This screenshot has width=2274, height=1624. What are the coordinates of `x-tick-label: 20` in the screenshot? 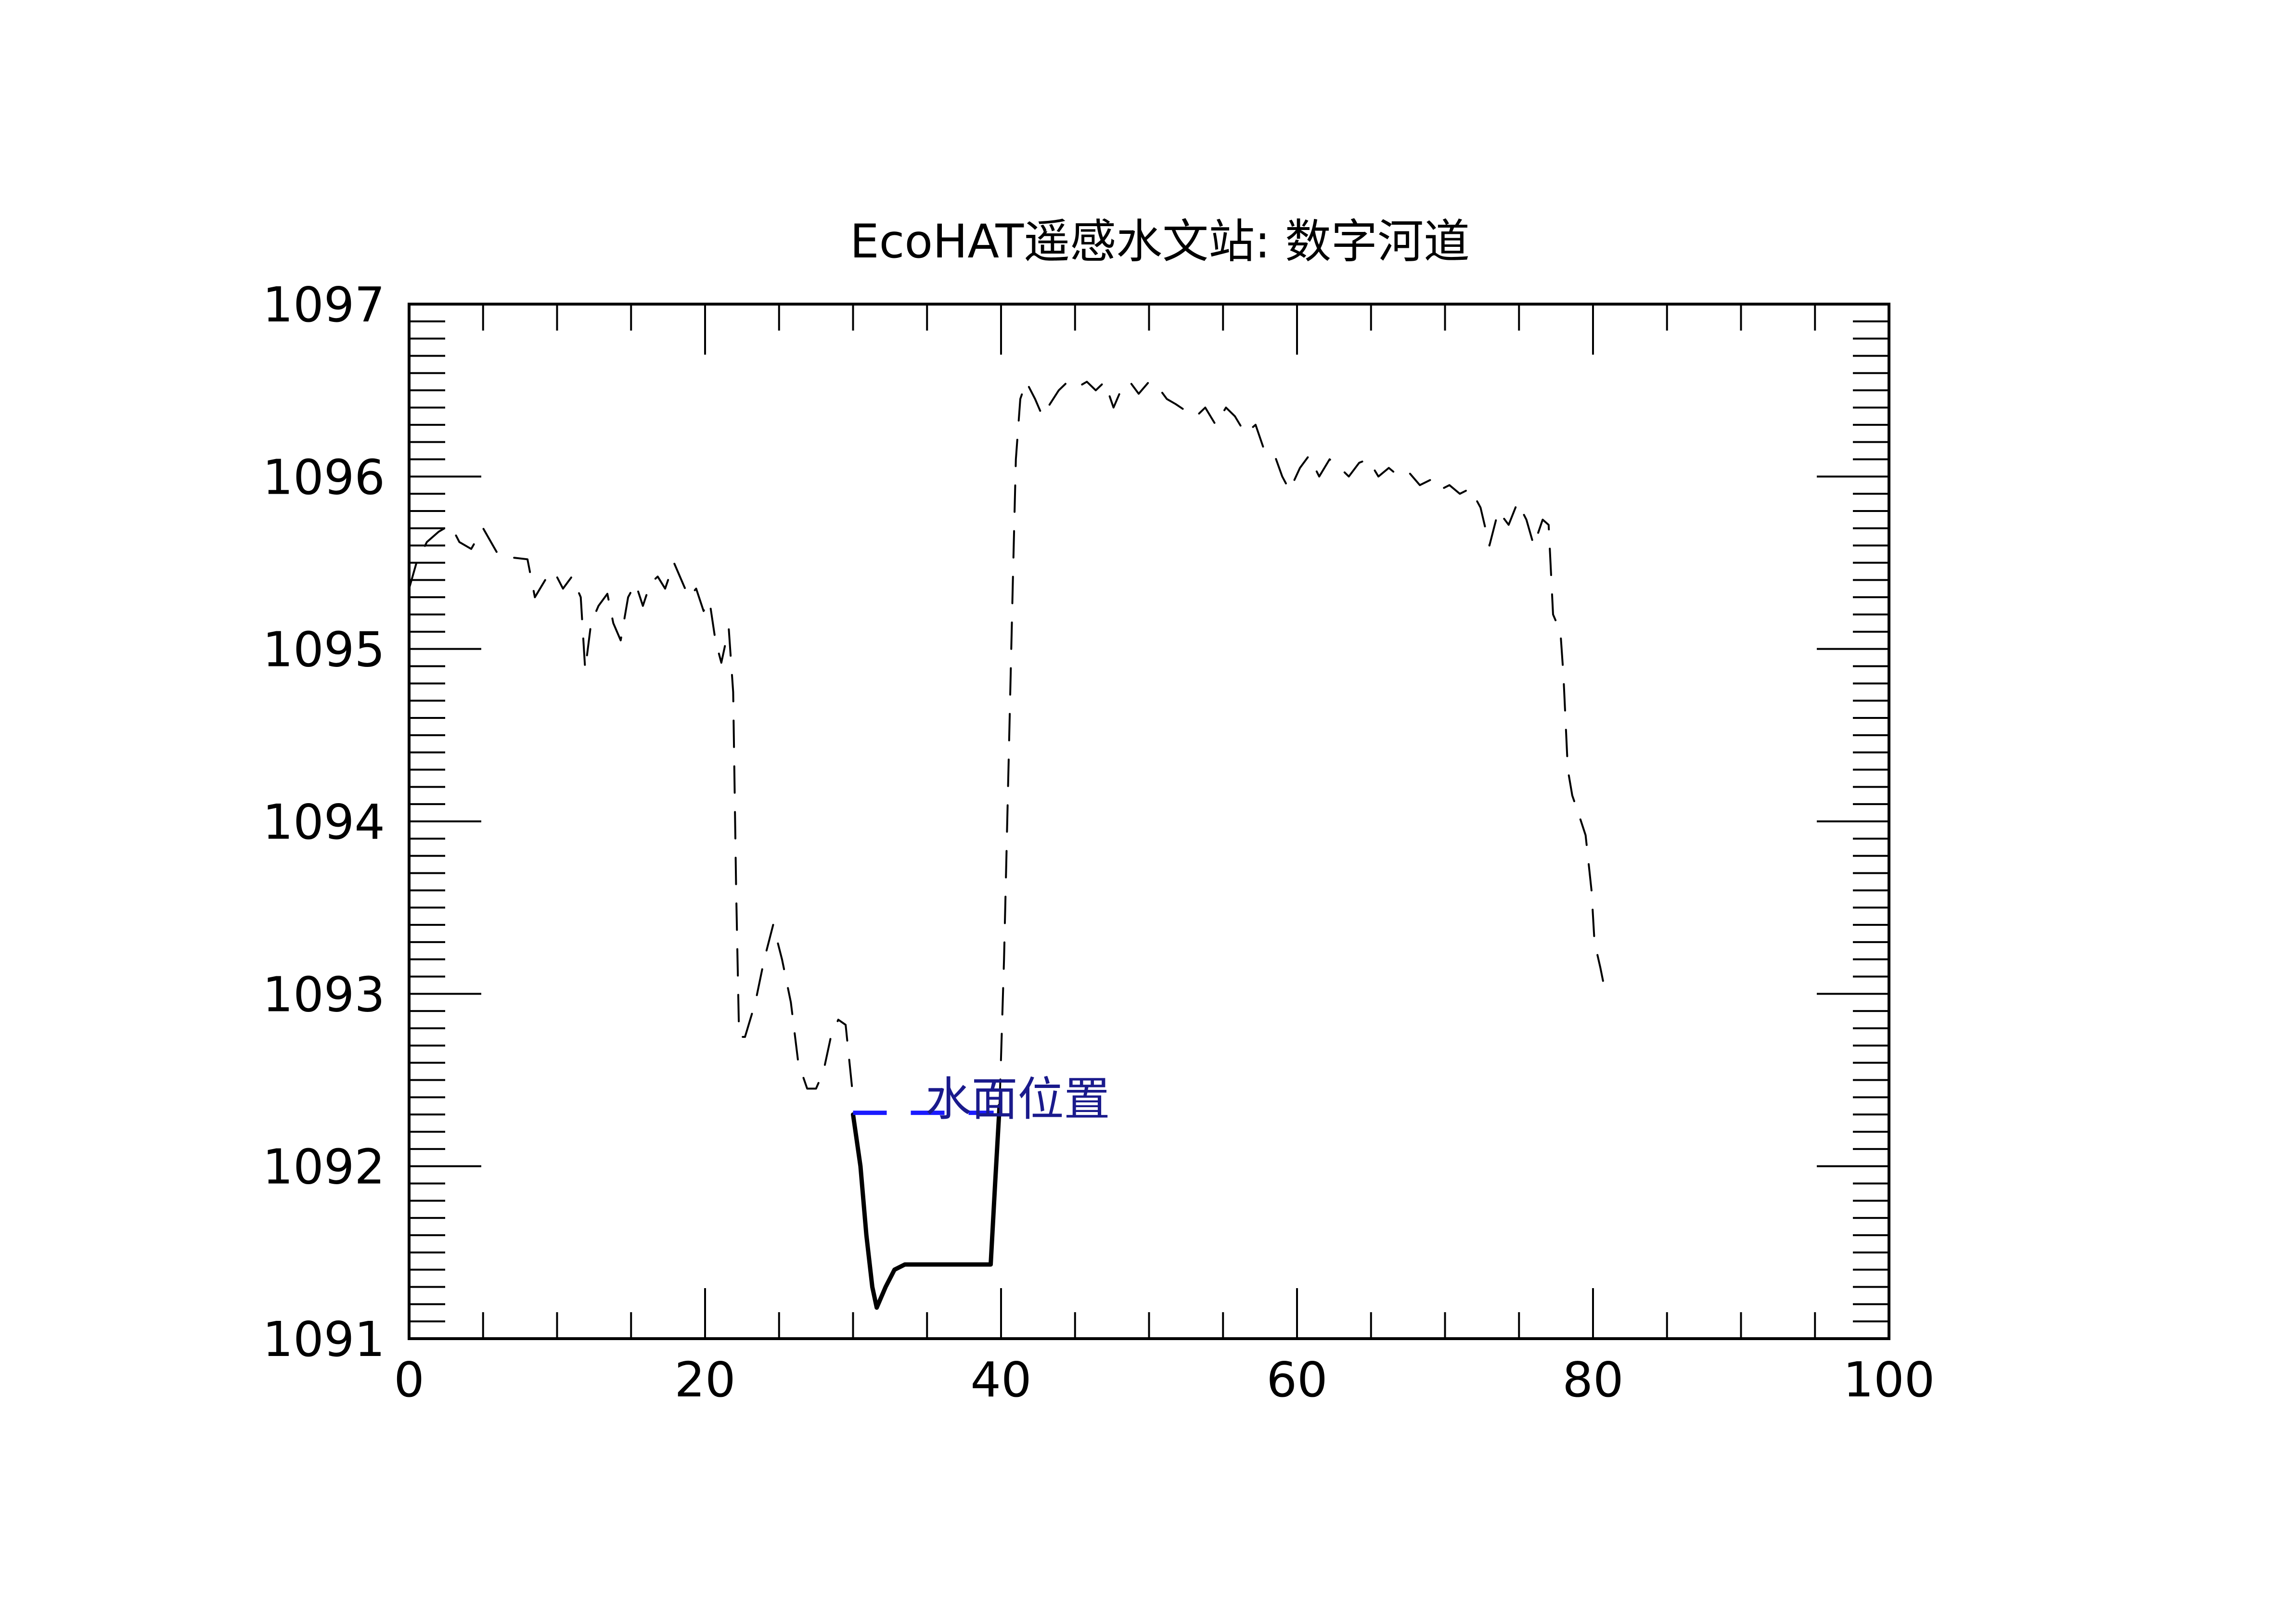 It's located at (704, 1380).